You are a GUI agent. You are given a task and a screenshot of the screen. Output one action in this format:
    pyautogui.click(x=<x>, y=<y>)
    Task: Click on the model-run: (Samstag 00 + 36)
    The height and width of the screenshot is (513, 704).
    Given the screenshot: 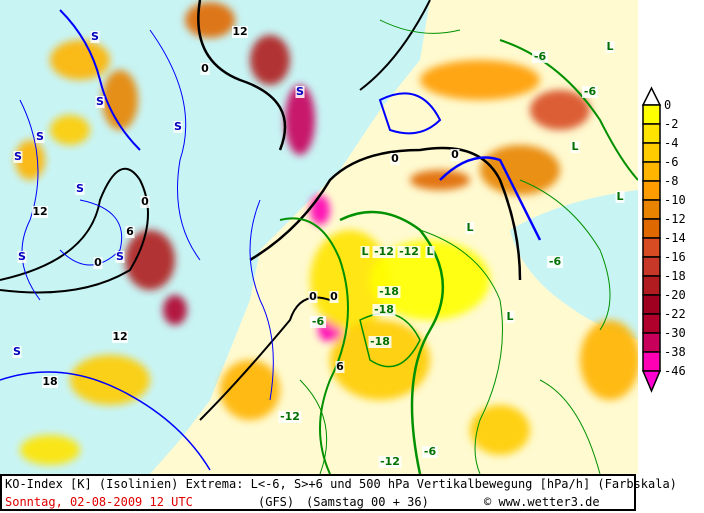 What is the action you would take?
    pyautogui.click(x=367, y=502)
    